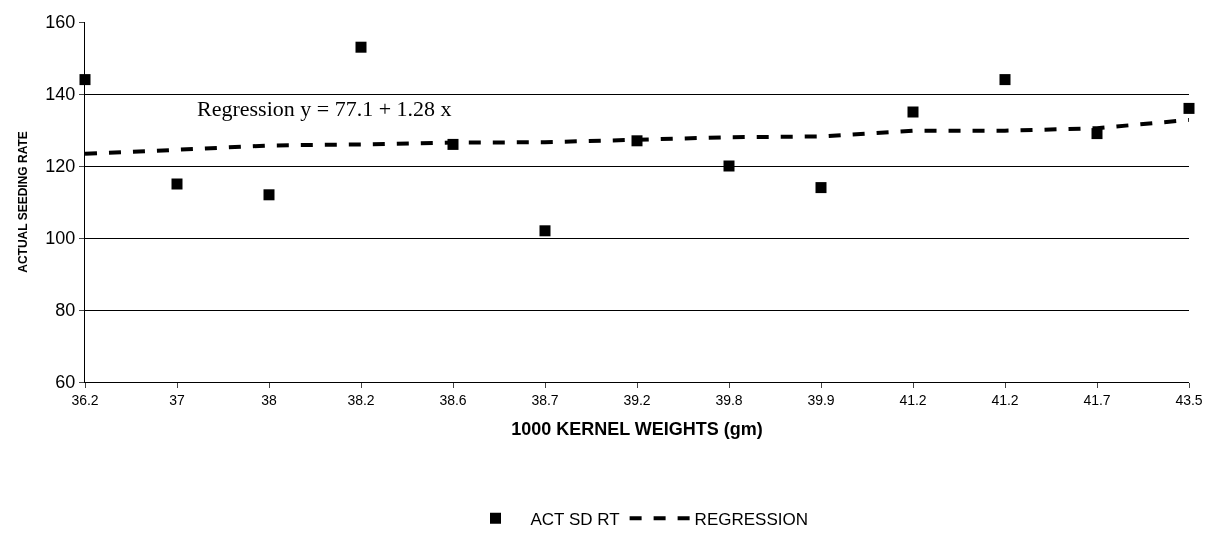 This screenshot has height=549, width=1214. What do you see at coordinates (85, 399) in the screenshot?
I see `x-tick-label: 36.2` at bounding box center [85, 399].